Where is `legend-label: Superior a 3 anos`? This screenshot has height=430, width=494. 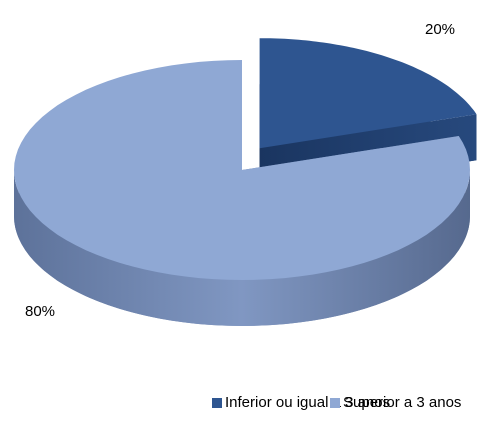
legend-label: Superior a 3 anos is located at coordinates (402, 402).